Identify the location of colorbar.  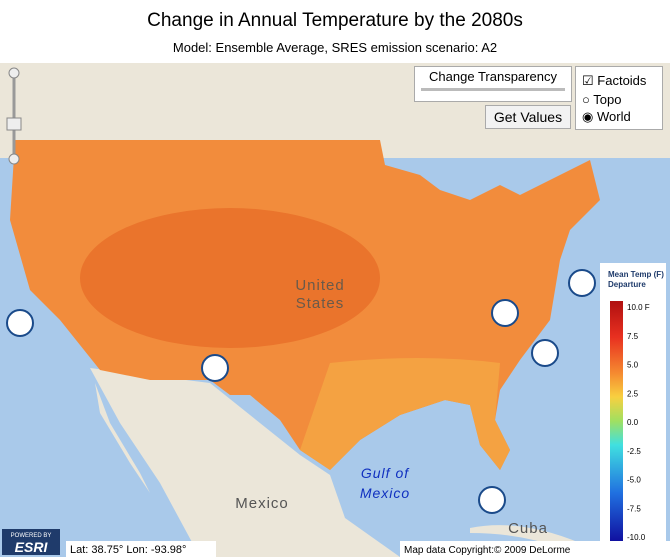
(616, 421).